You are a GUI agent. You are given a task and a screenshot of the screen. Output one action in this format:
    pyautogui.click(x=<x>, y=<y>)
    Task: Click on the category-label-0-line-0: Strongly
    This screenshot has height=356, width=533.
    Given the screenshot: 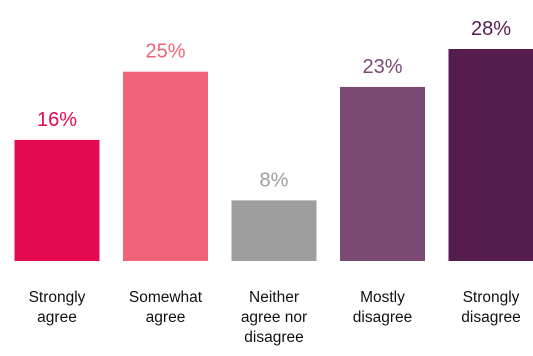 What is the action you would take?
    pyautogui.click(x=57, y=297)
    